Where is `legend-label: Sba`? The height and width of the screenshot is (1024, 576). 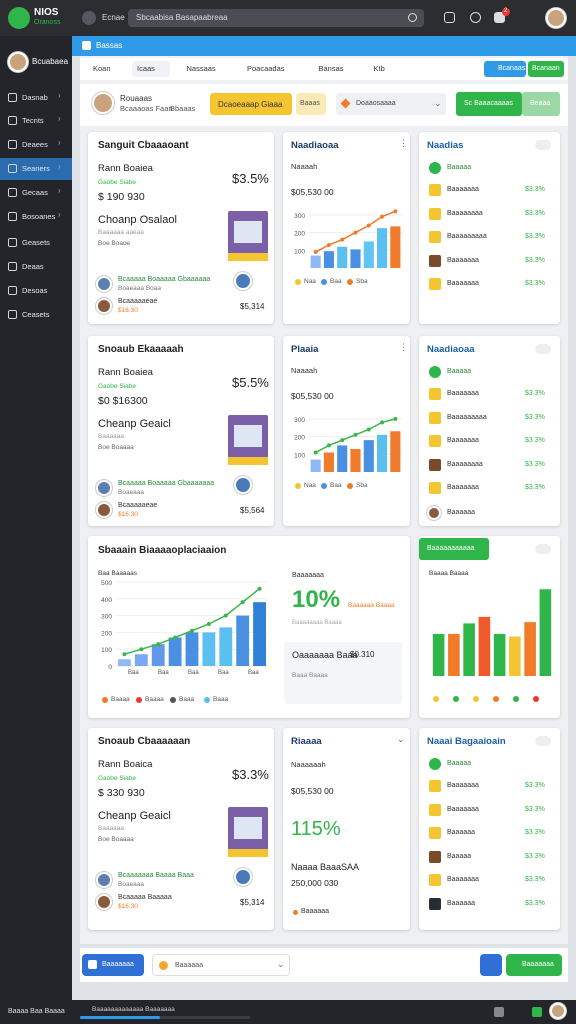
legend-label: Sba is located at coordinates (362, 281).